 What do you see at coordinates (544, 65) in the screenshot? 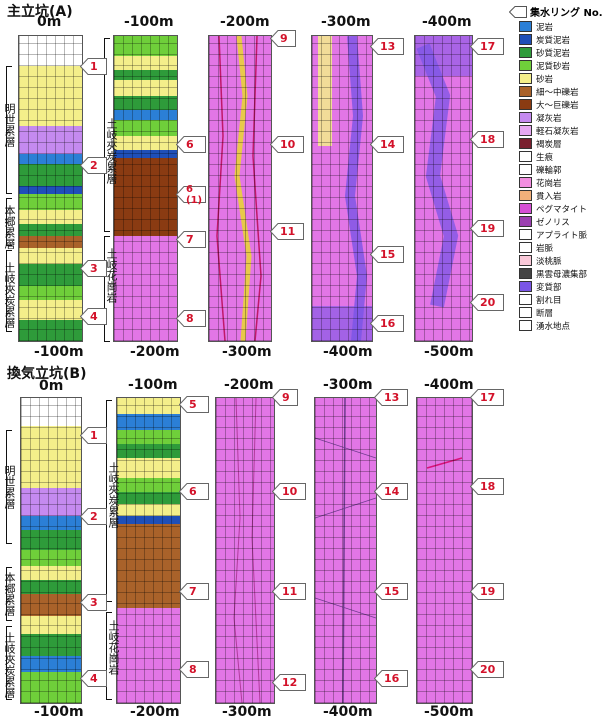
I see `legend-item: 泥質砂岩` at bounding box center [544, 65].